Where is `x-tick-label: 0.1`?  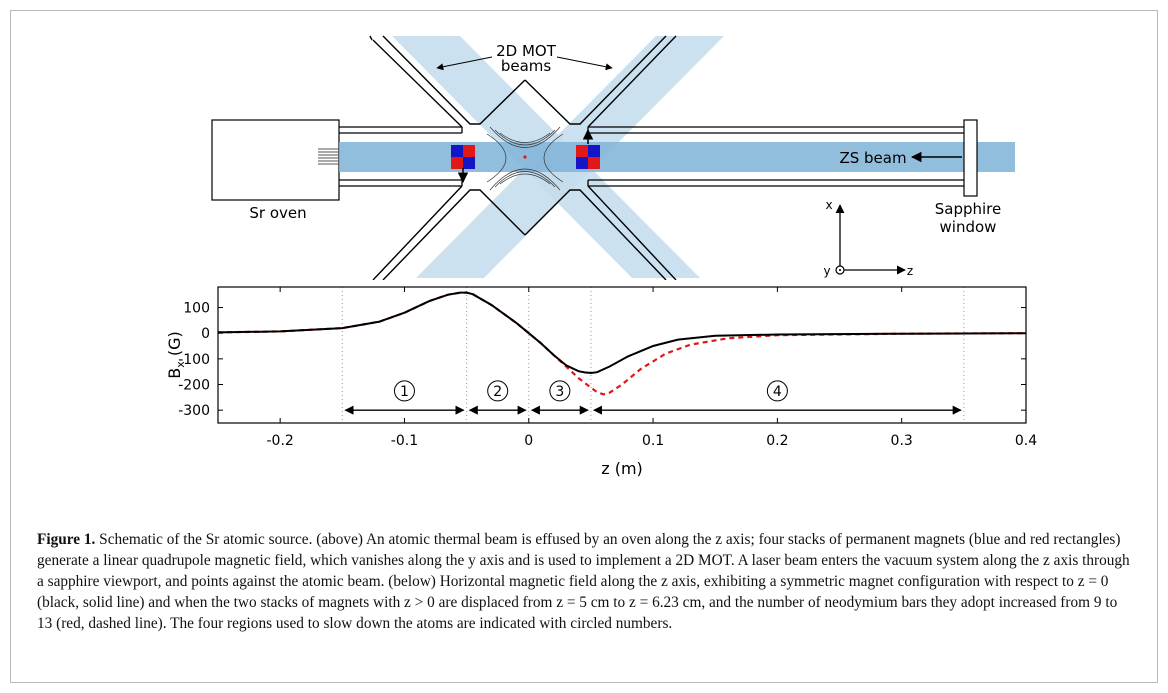
x-tick-label: 0.1 is located at coordinates (653, 441).